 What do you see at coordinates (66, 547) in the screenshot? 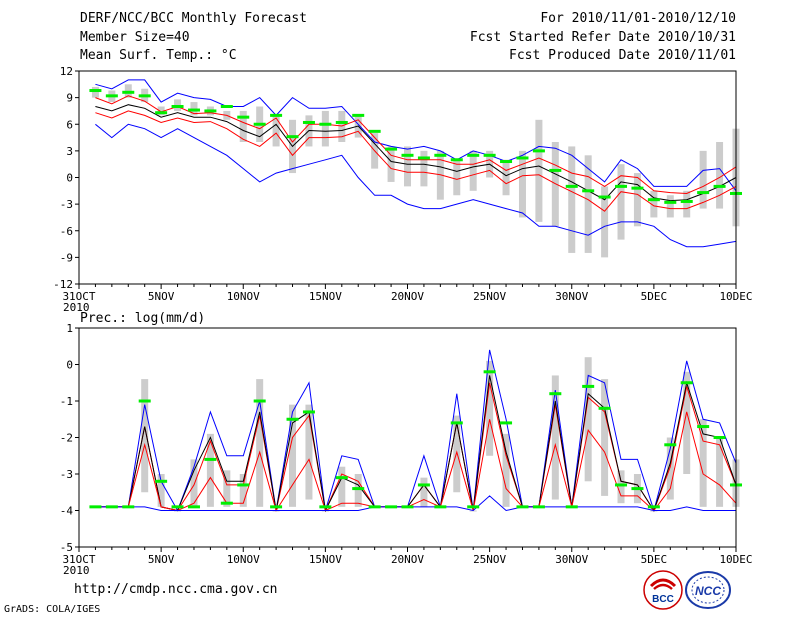
I see `y-tick-label: -5` at bounding box center [66, 547].